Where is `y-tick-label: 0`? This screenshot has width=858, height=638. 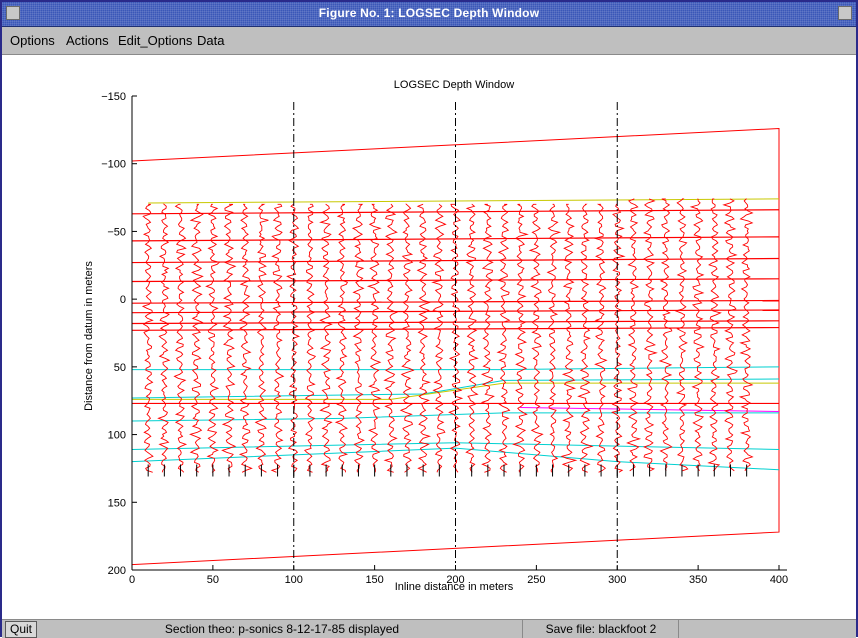 y-tick-label: 0 is located at coordinates (123, 300).